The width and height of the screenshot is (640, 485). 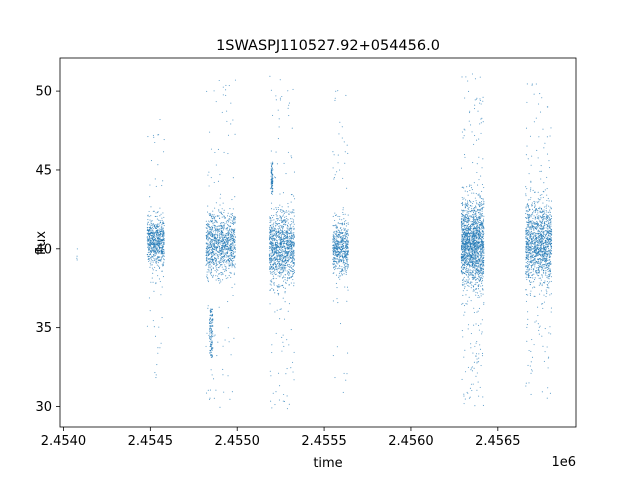 I want to click on chart-title: 1SWASPJ110527.92+054456.0, so click(x=328, y=46).